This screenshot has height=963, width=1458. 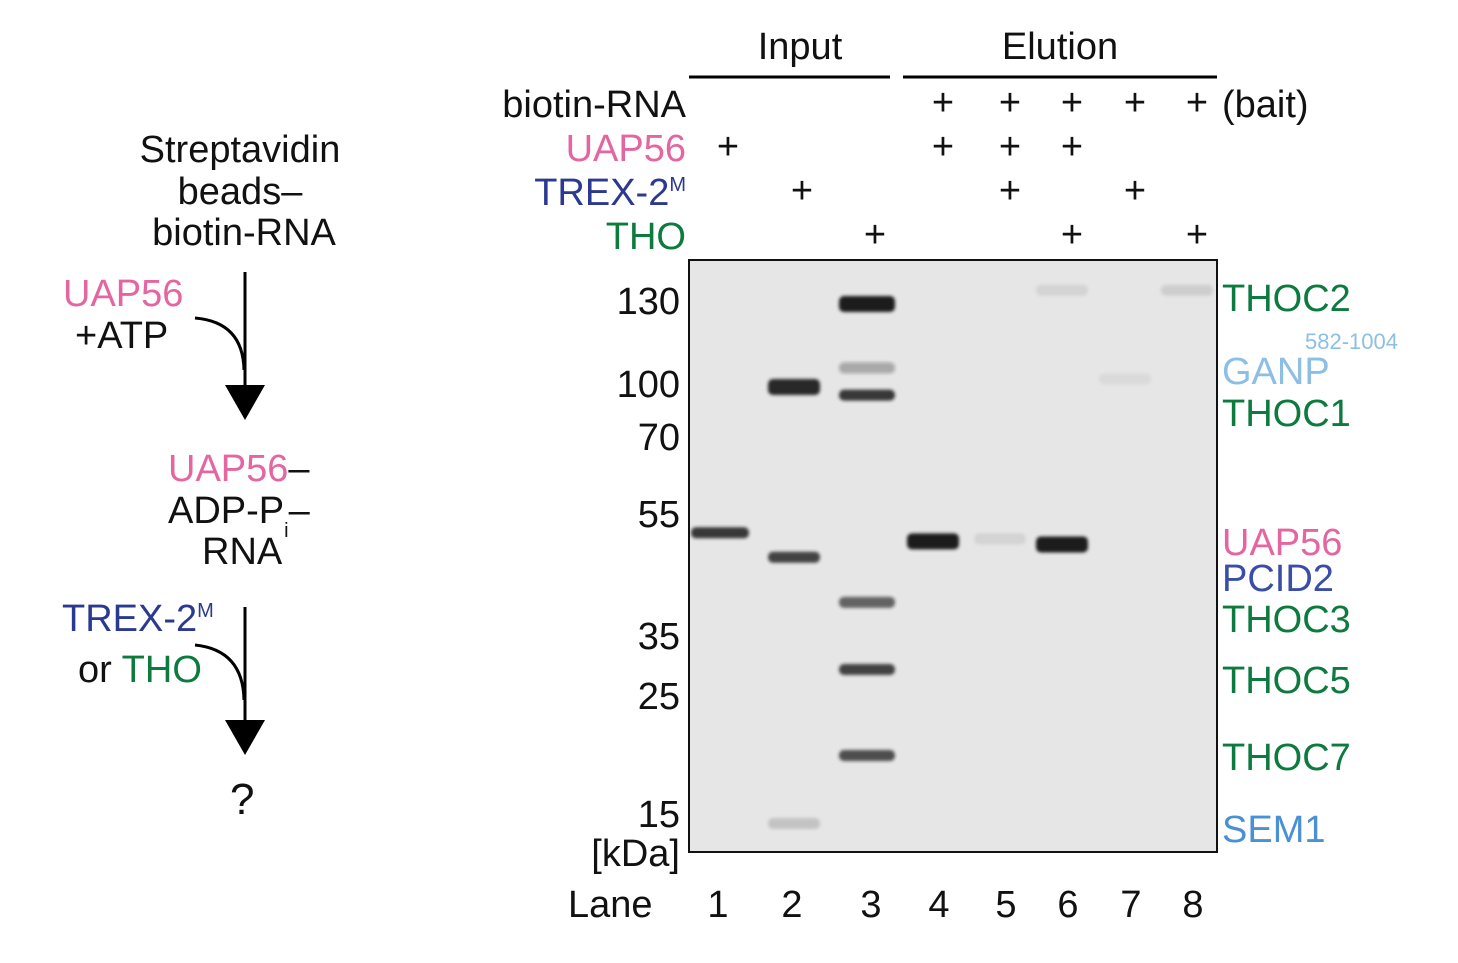 I want to click on scheme-intermediate-line1: UAP56–, so click(x=239, y=469).